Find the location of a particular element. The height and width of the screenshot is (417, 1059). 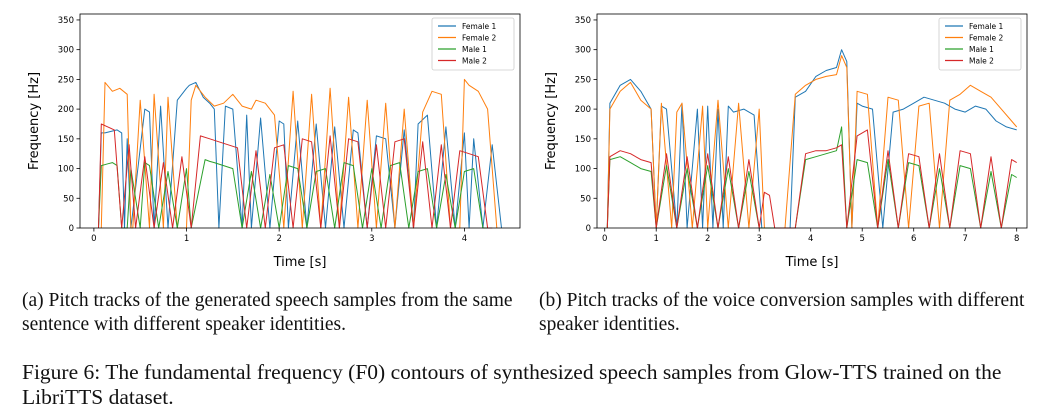

x-tick-label: 8 is located at coordinates (1016, 239).